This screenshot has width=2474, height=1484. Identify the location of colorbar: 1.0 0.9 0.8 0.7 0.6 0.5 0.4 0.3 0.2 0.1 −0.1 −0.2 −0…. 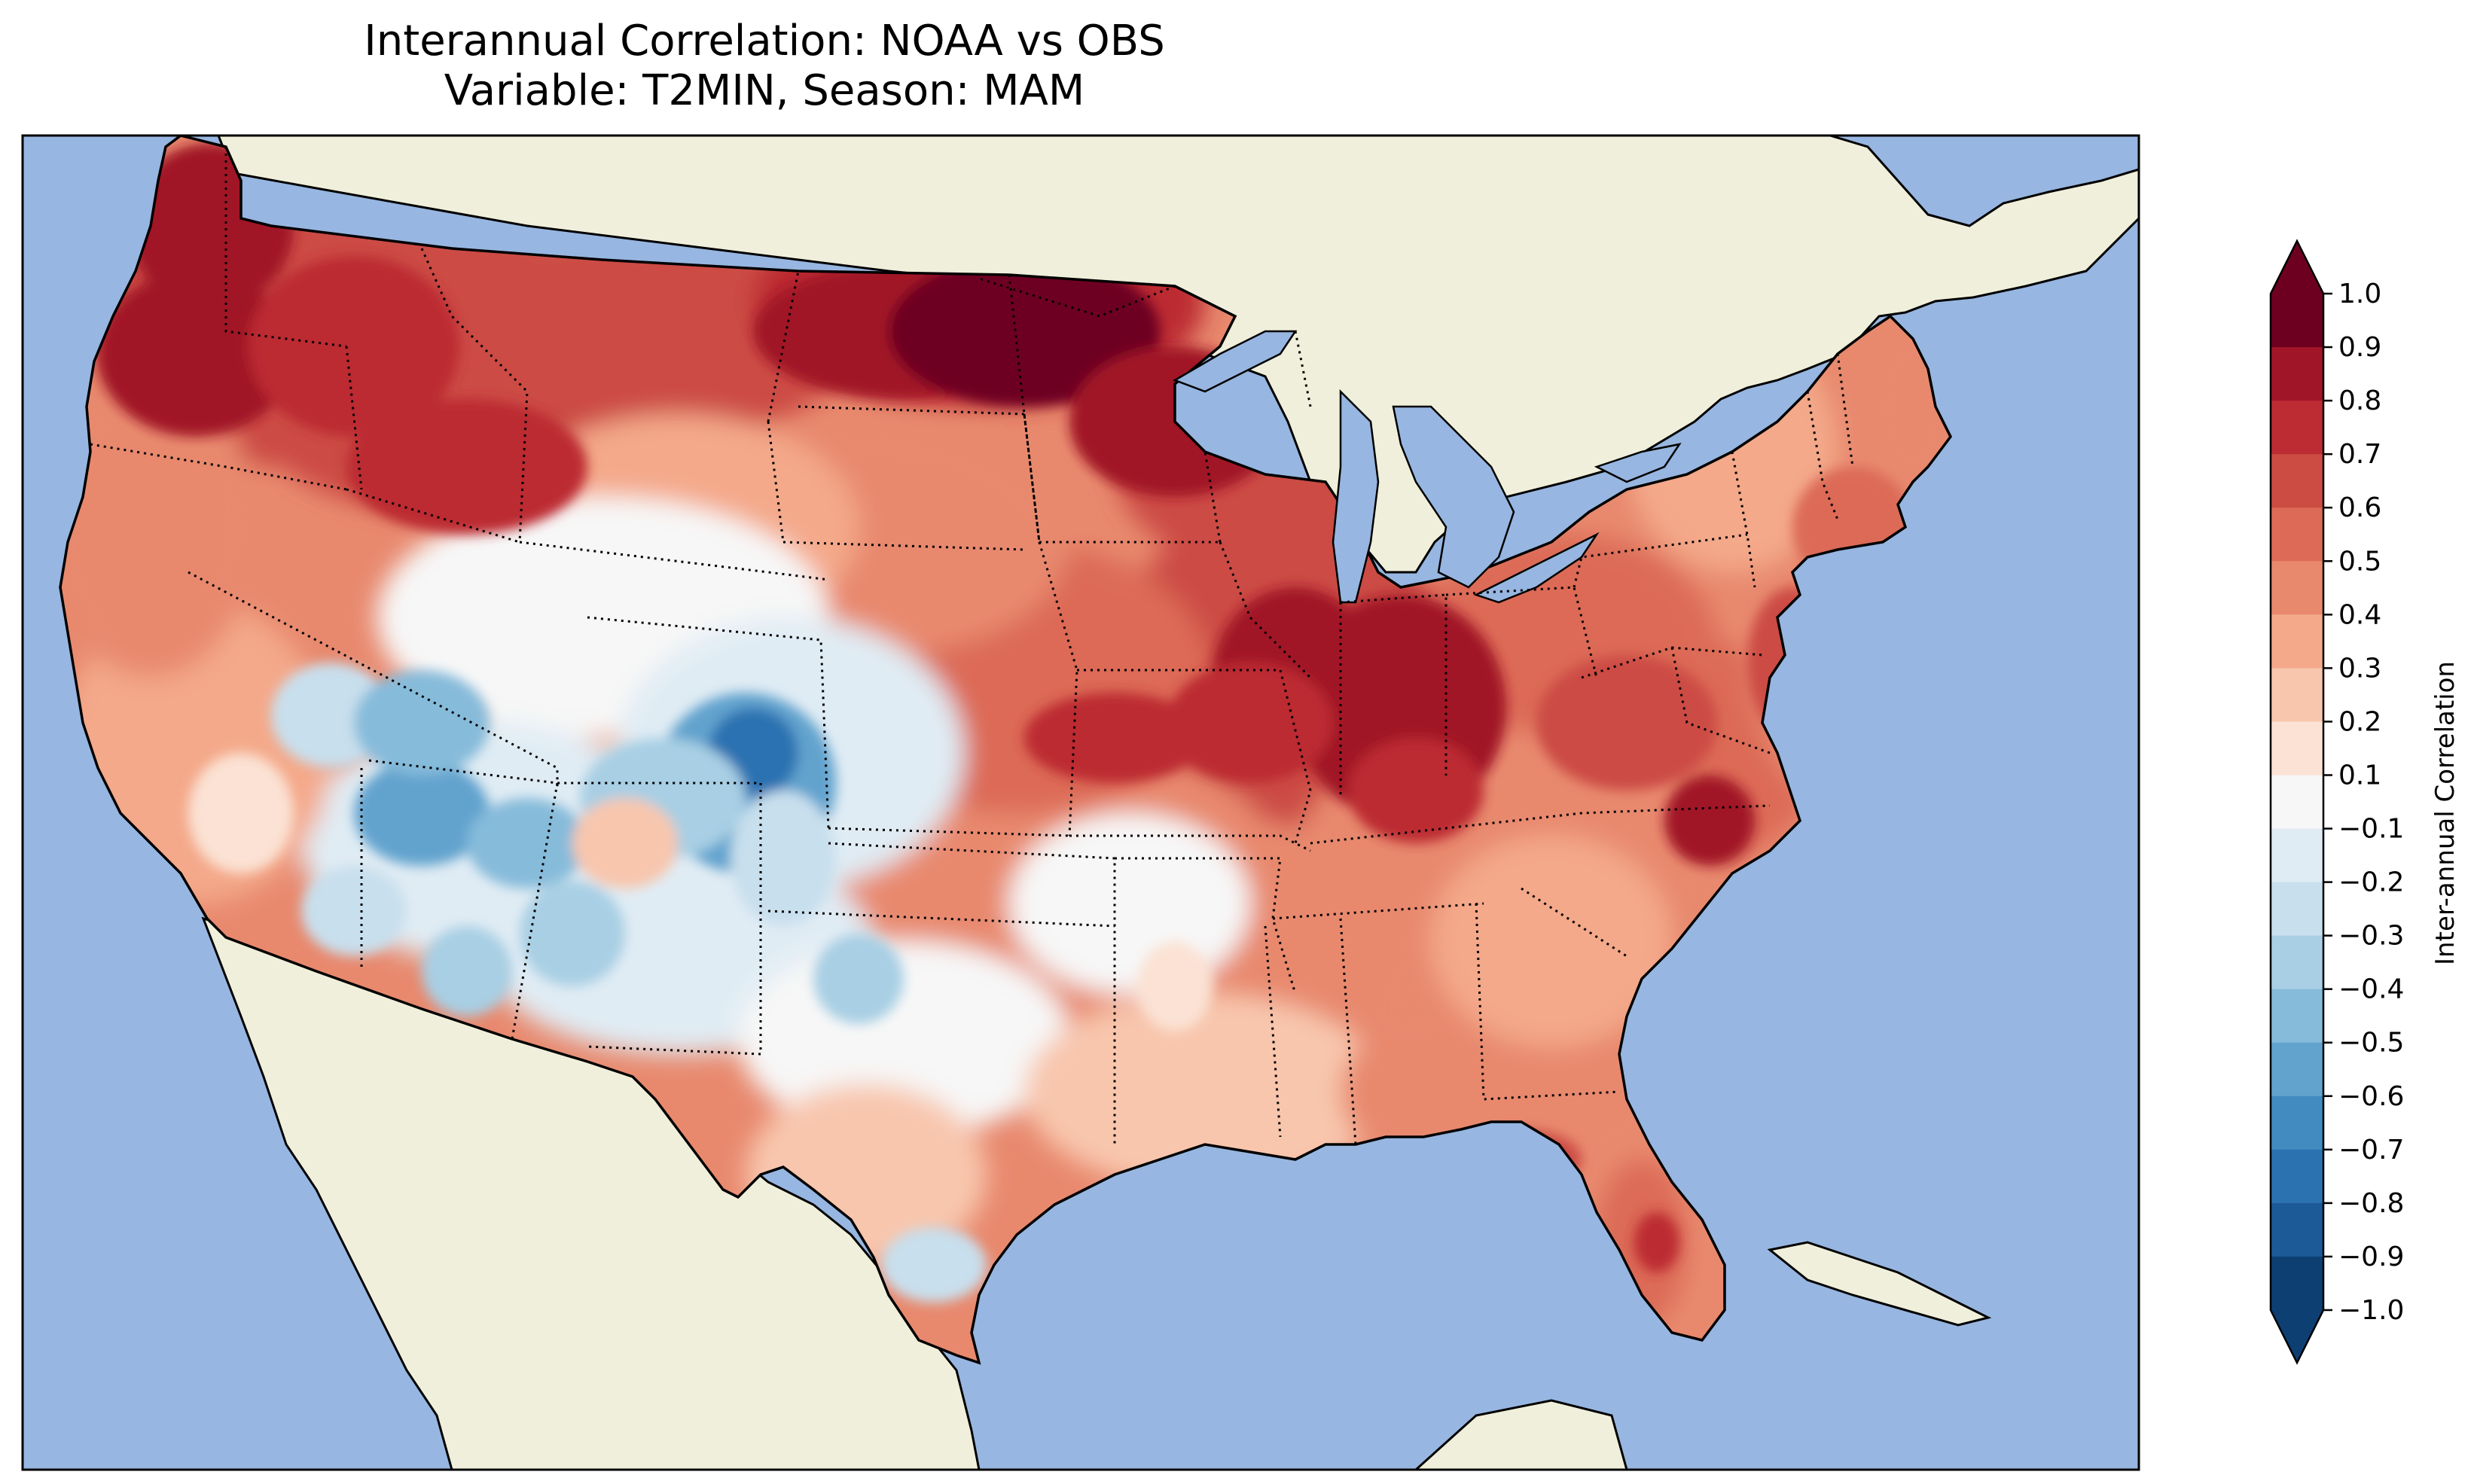
(2364, 802).